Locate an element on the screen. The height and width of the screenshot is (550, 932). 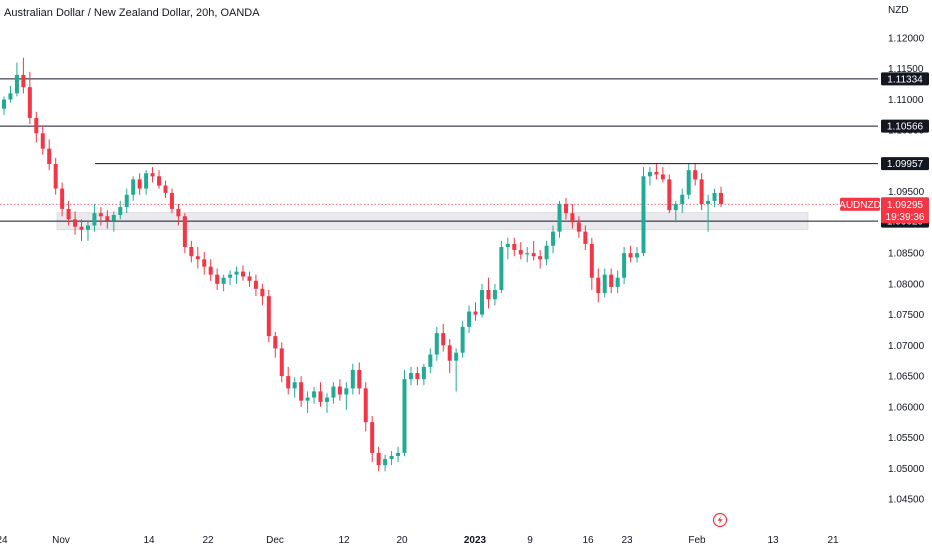
y-tick-label: 1.08000 is located at coordinates (906, 284).